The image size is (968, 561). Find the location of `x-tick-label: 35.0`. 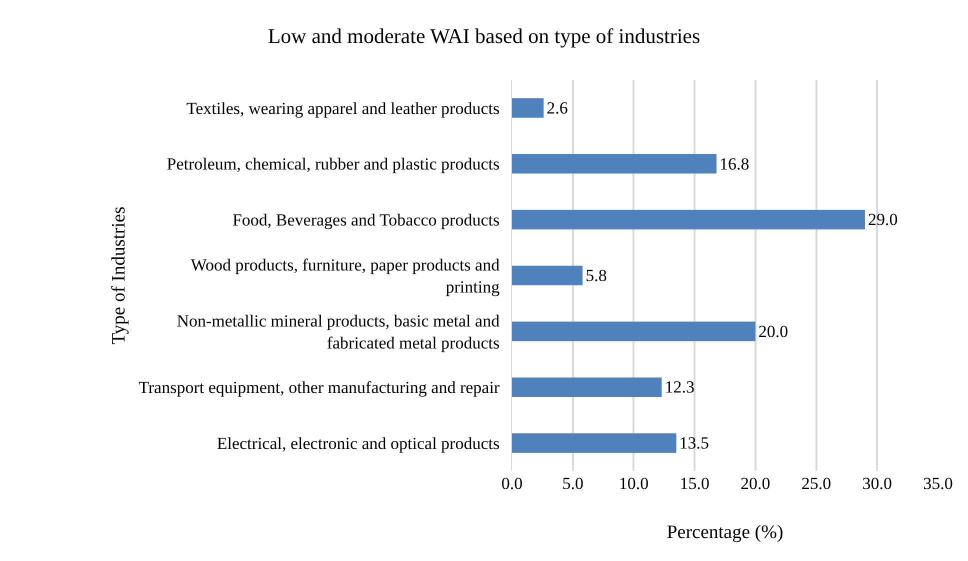

x-tick-label: 35.0 is located at coordinates (938, 483).